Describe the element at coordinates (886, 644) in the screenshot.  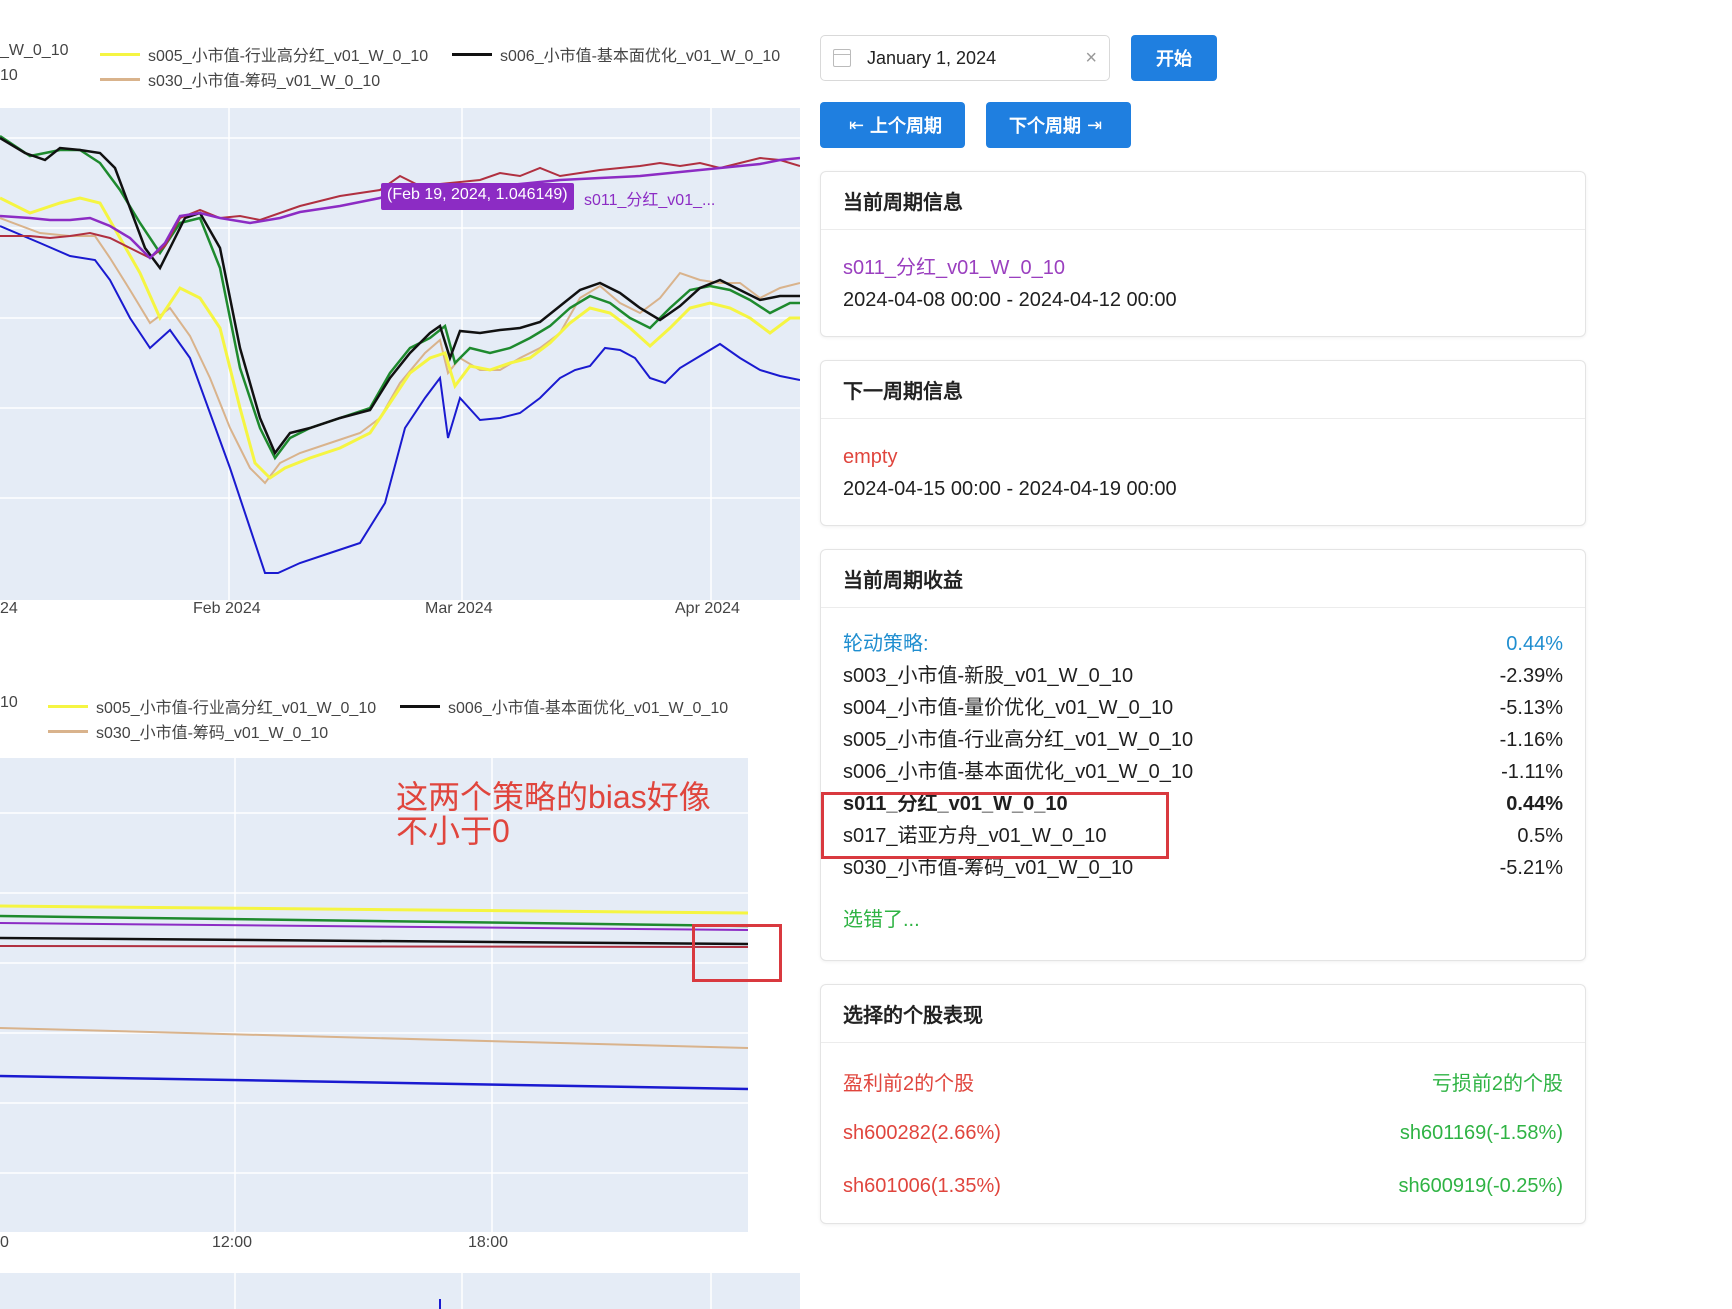
I see `rotation-label: 轮动策略:` at that location.